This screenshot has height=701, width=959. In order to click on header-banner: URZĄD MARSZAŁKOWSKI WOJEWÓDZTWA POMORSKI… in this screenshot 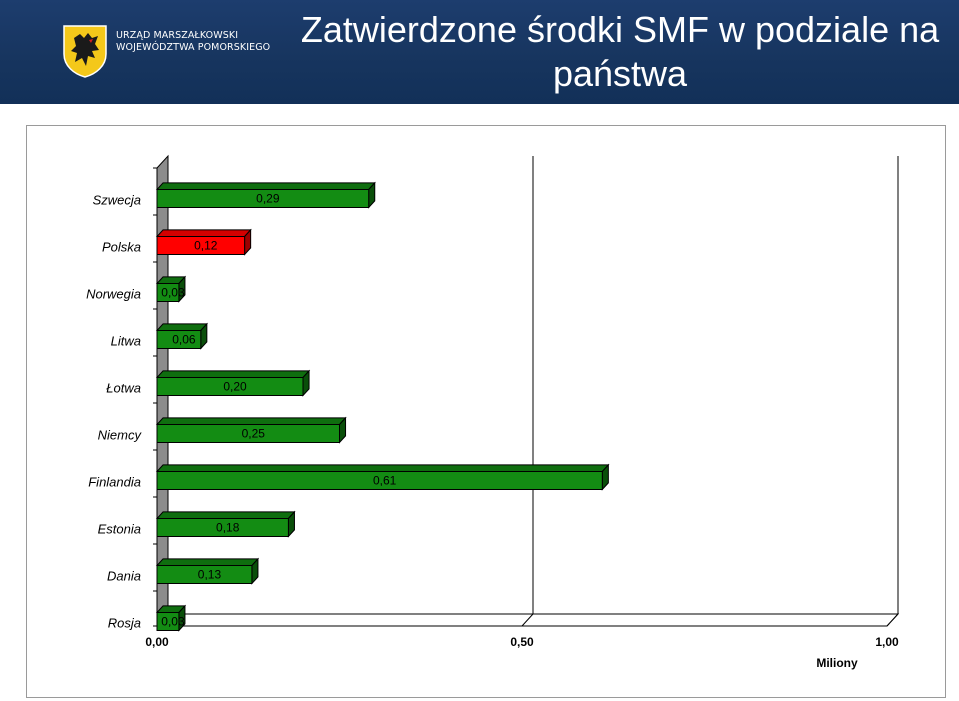, I will do `click(479, 52)`.